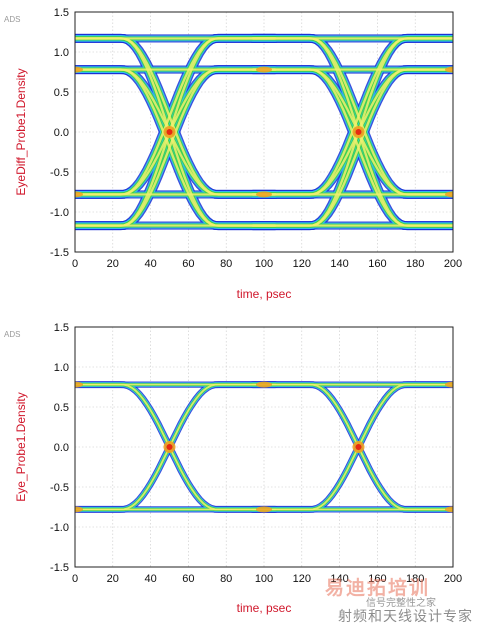  Describe the element at coordinates (377, 587) in the screenshot. I see `watermark-logo: 易迪拓培训` at that location.